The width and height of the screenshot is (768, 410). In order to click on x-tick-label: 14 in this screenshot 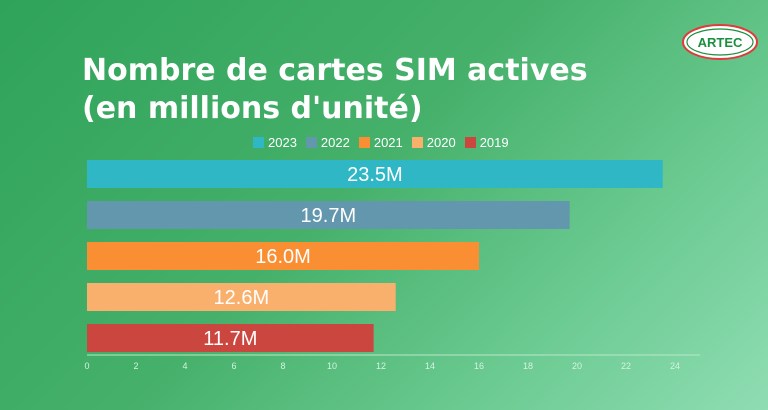, I will do `click(430, 366)`.